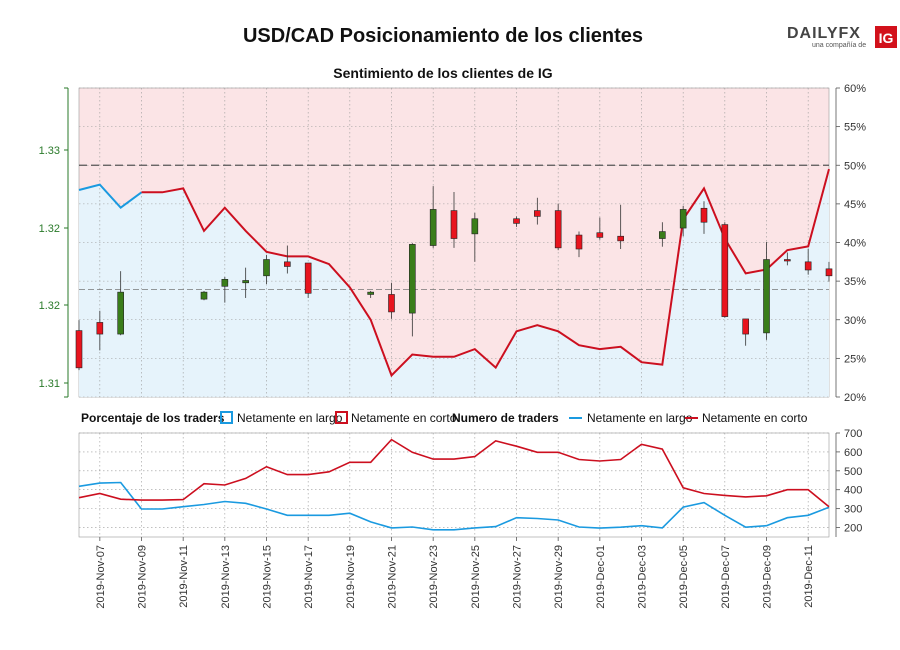 Image resolution: width=900 pixels, height=650 pixels. What do you see at coordinates (101, 577) in the screenshot?
I see `x-axis-label: 2019-Nov-07` at bounding box center [101, 577].